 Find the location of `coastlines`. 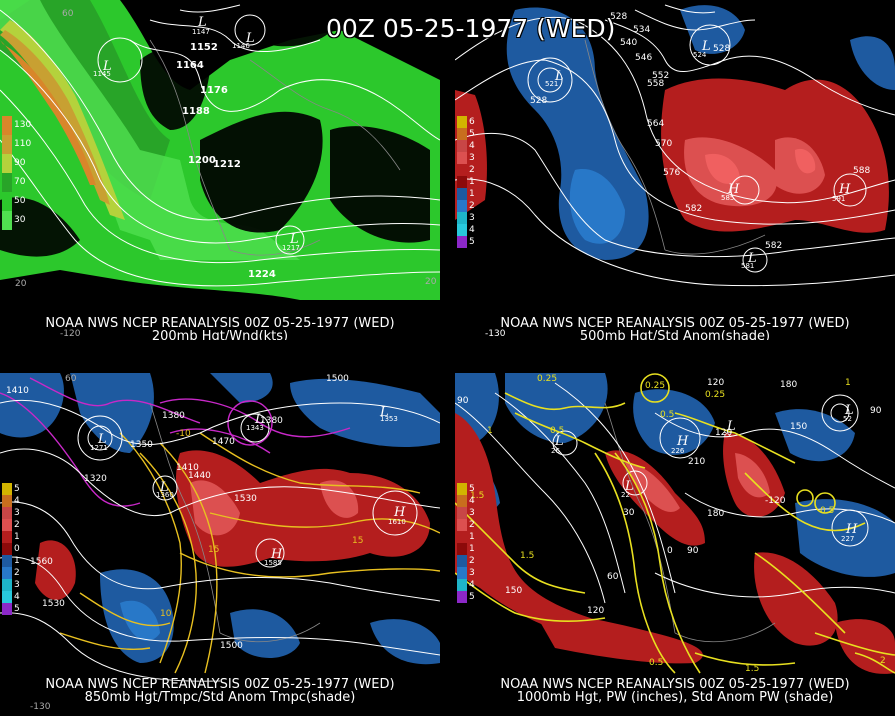

coastlines is located at coordinates (690, 522).